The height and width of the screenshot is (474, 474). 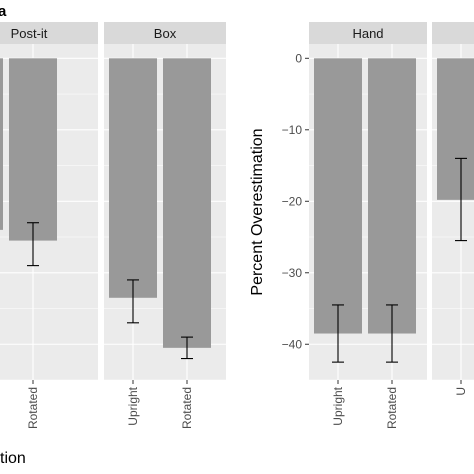 I want to click on y-axis-title: Percent Overestimation, so click(x=257, y=211).